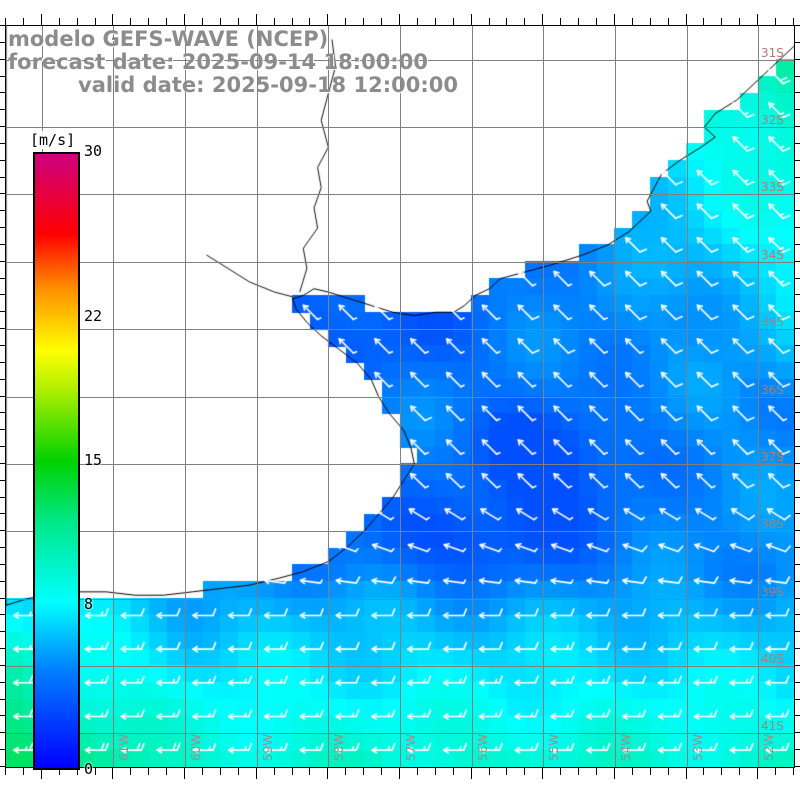 The height and width of the screenshot is (800, 800). I want to click on colorbar-gradient, so click(56, 461).